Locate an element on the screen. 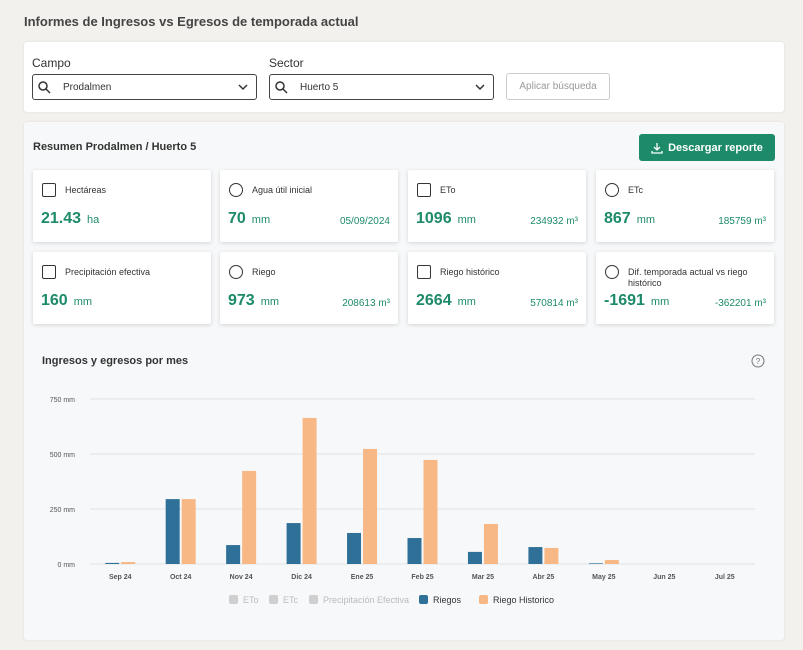 The image size is (803, 650). card-value: 2664 mm is located at coordinates (446, 301).